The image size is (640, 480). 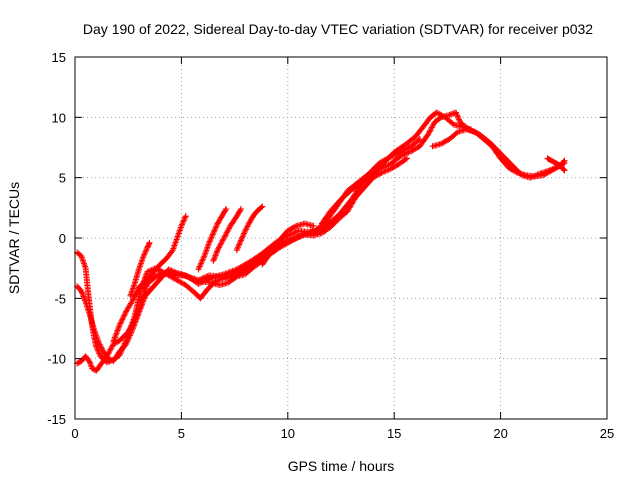 What do you see at coordinates (59, 57) in the screenshot?
I see `y-tick-label: 15` at bounding box center [59, 57].